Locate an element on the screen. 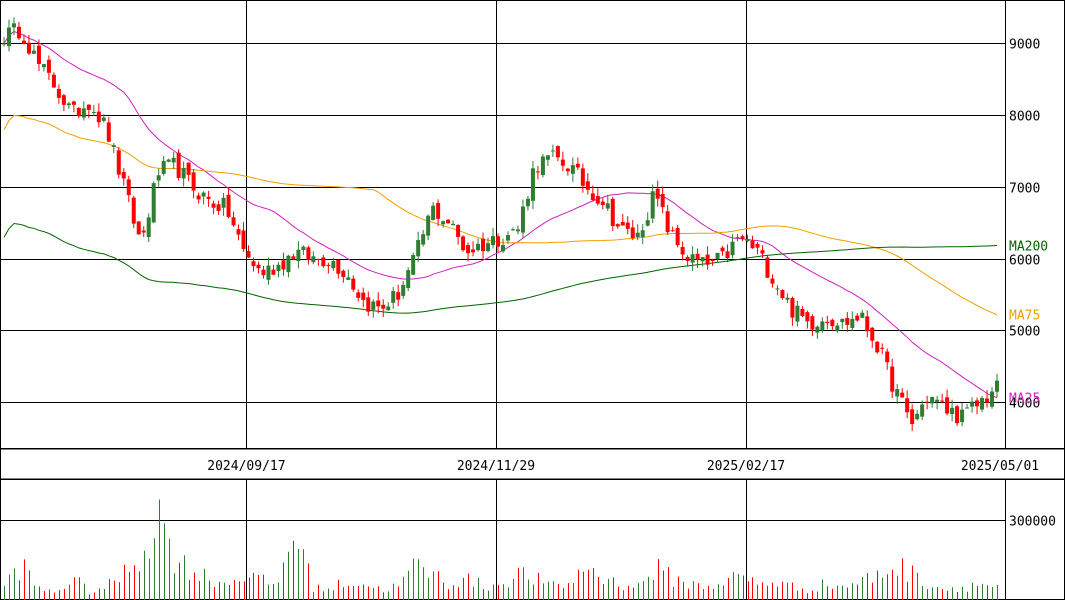 This screenshot has width=1065, height=600. price-tick-label: 5000 is located at coordinates (1024, 332).